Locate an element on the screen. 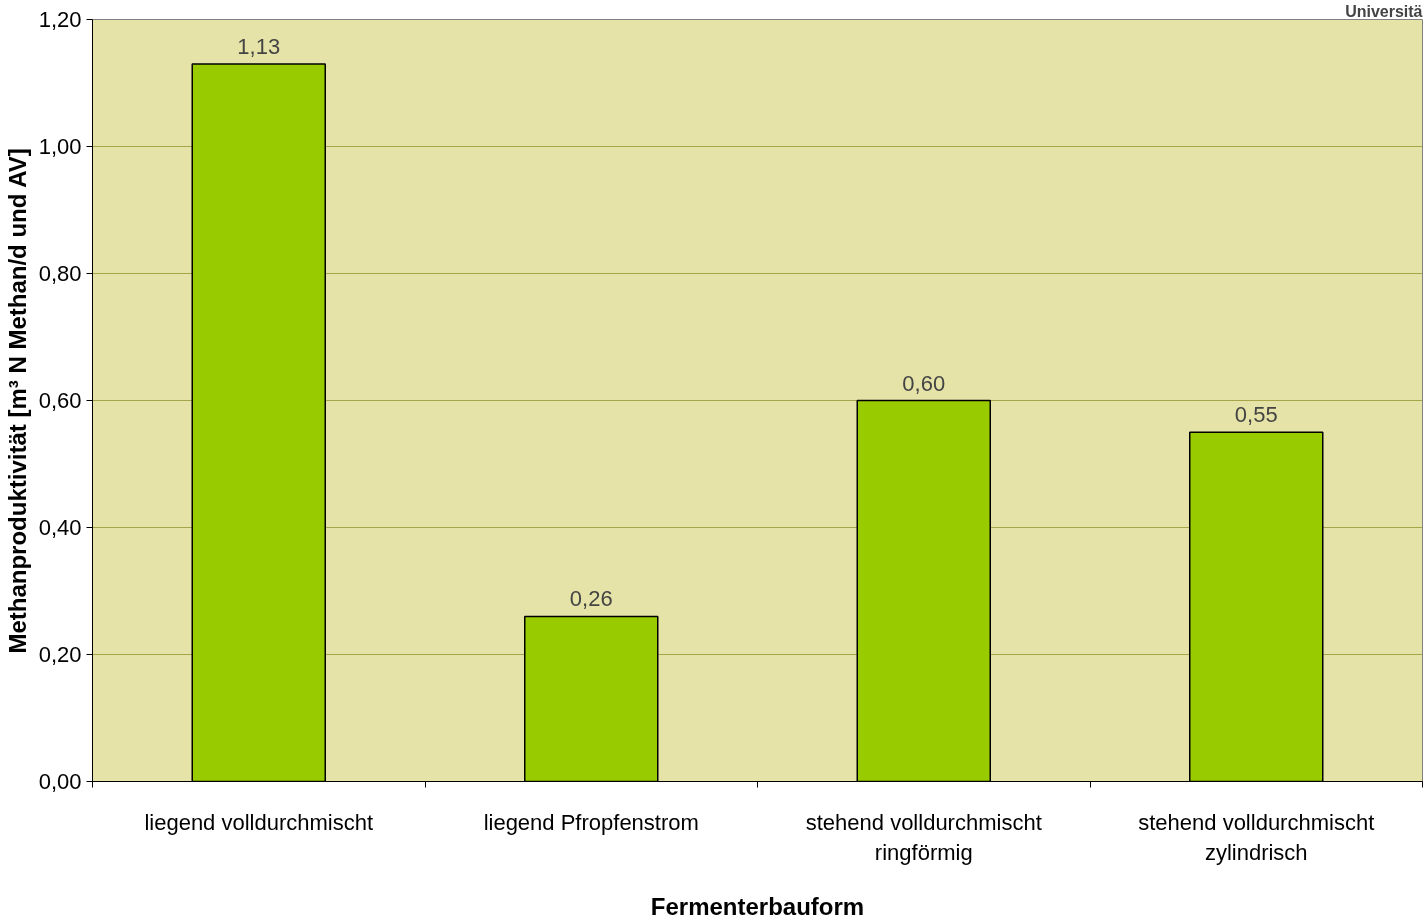 The image size is (1424, 922). y-tick-label: 1,00 is located at coordinates (60, 146).